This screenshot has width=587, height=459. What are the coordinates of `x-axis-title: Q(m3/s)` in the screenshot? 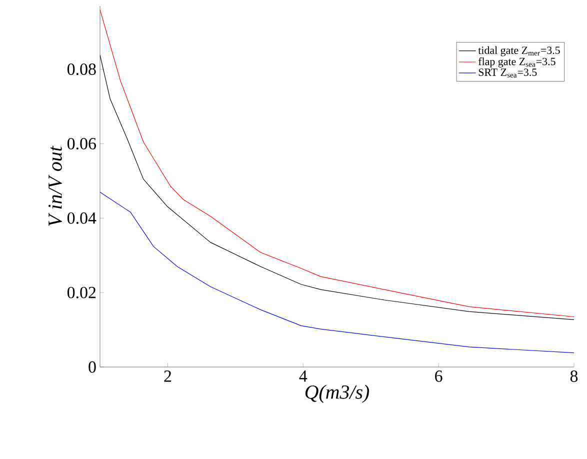 It's located at (337, 393).